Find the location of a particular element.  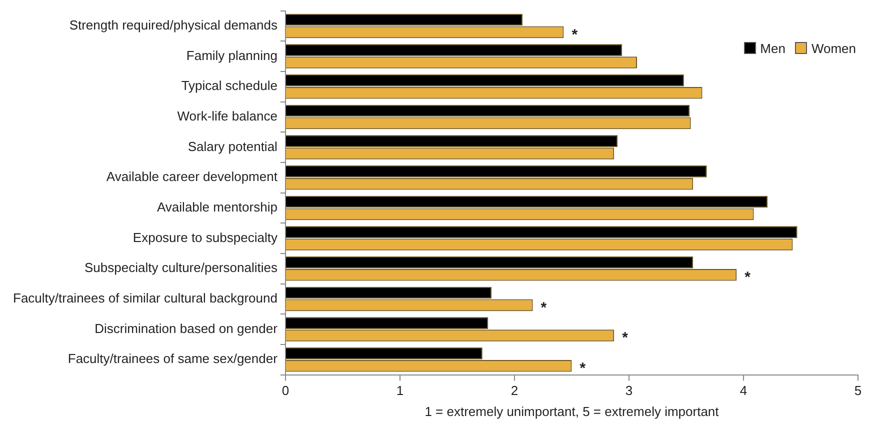

x-tick-label: 0 is located at coordinates (286, 390).